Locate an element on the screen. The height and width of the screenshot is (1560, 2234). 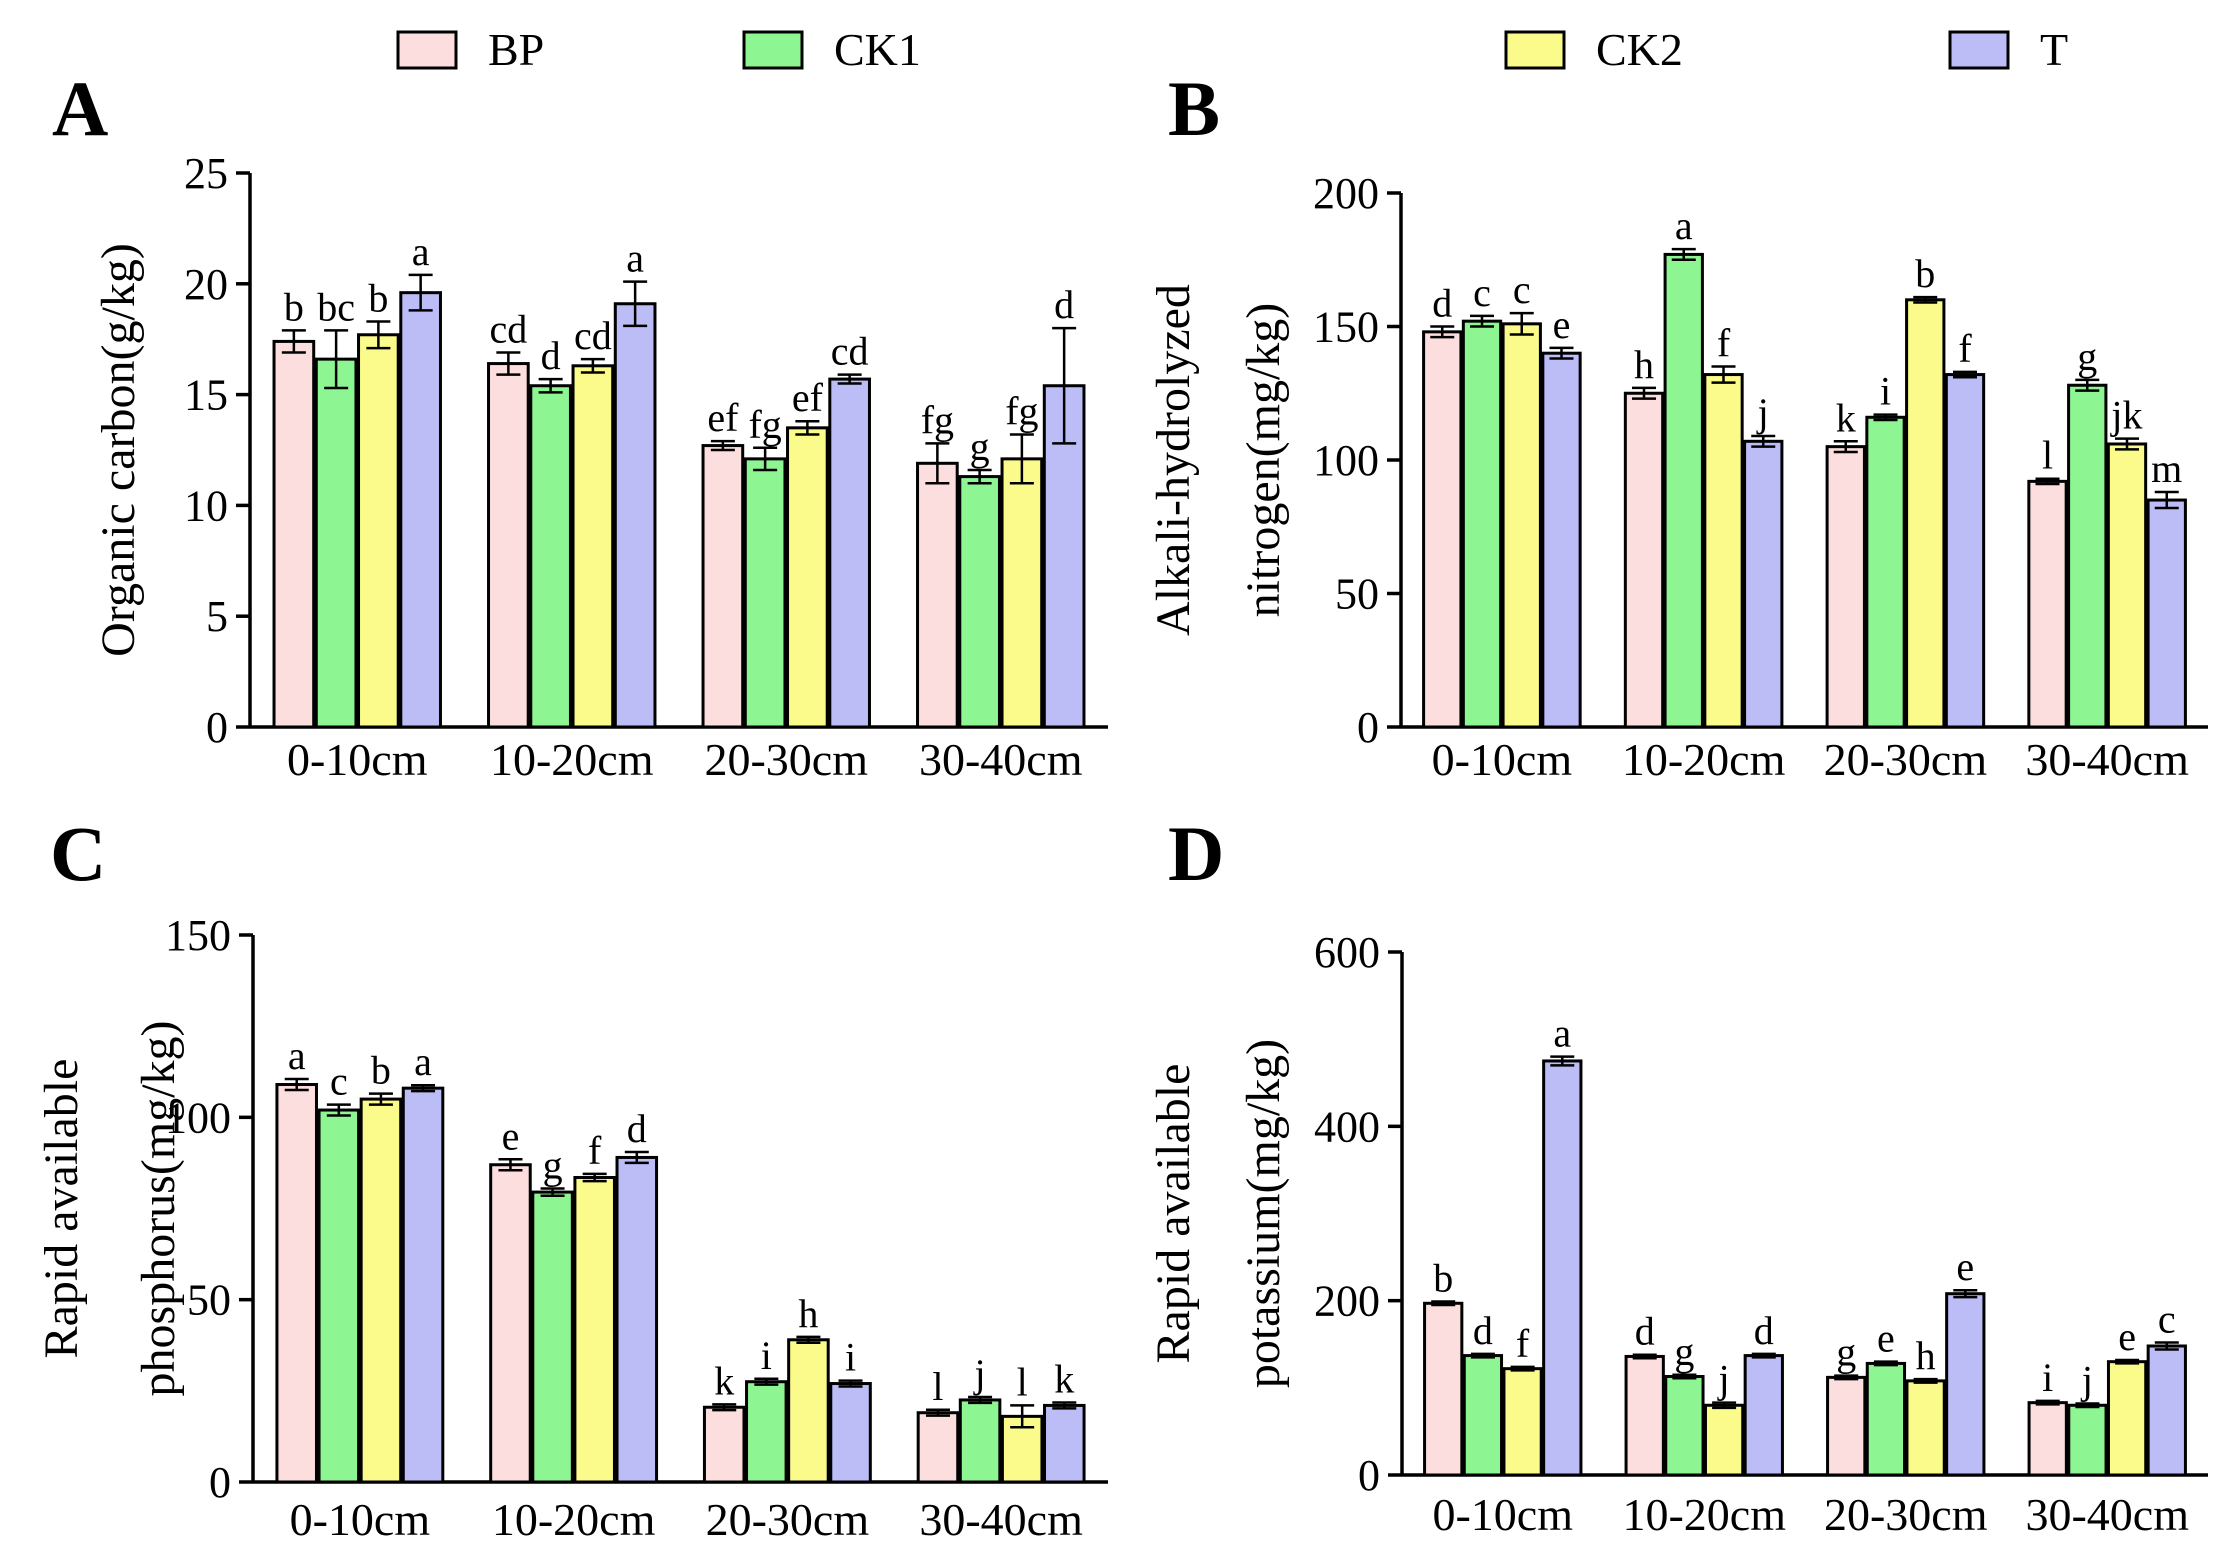
significance-label: jk is located at coordinates (2125, 415).